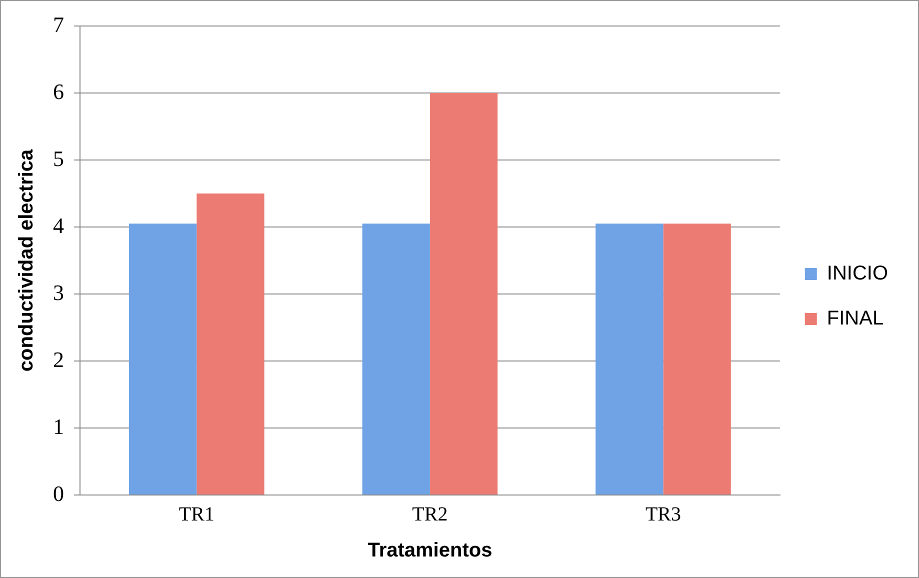 The image size is (919, 578). Describe the element at coordinates (58, 24) in the screenshot. I see `y-tick-label: 7` at that location.